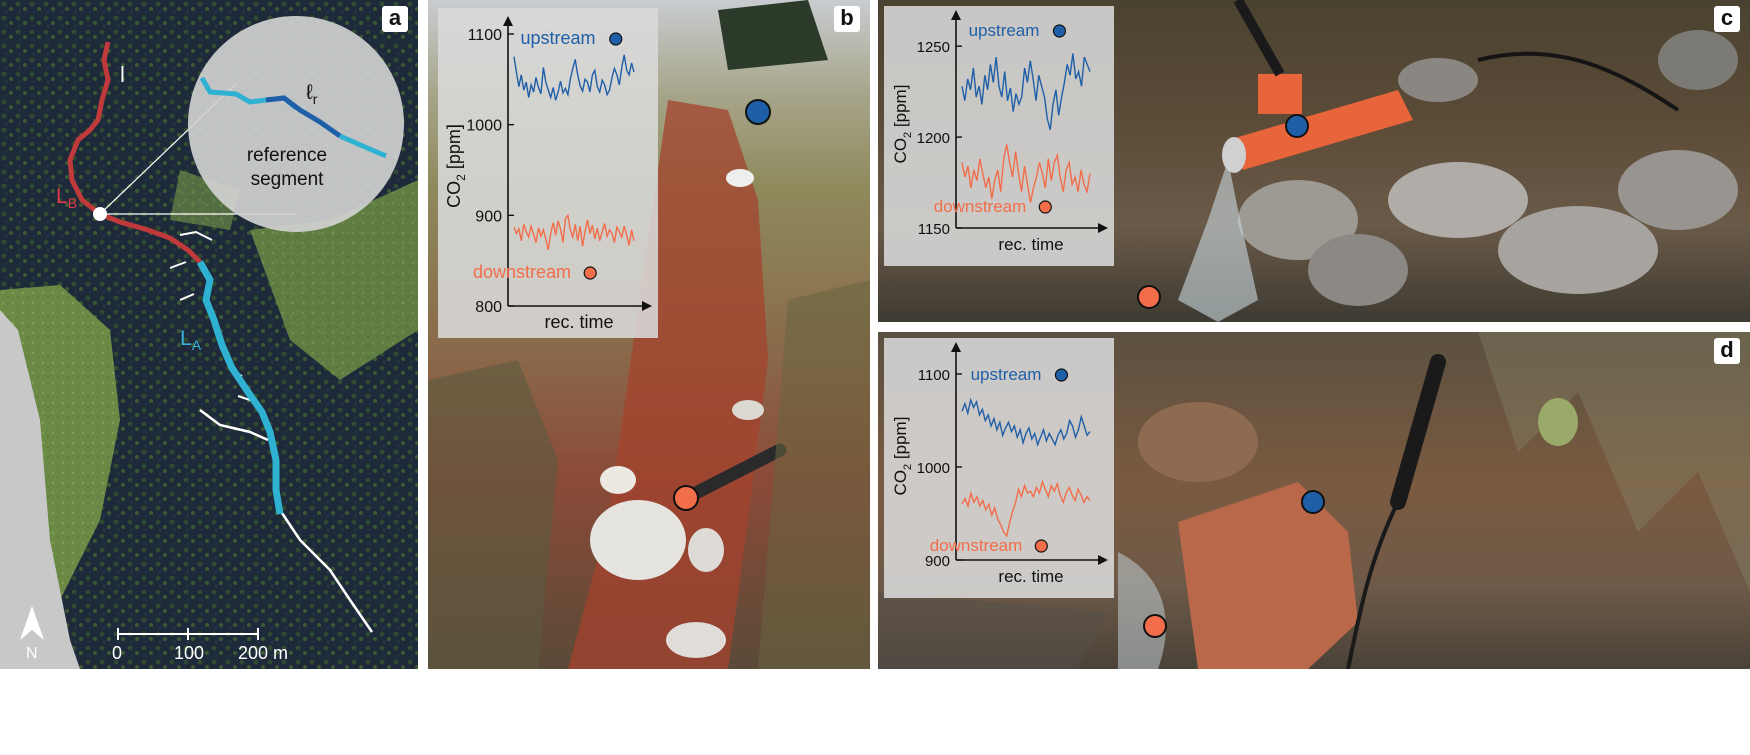  Describe the element at coordinates (1458, 161) in the screenshot. I see `photo-c-image` at that location.